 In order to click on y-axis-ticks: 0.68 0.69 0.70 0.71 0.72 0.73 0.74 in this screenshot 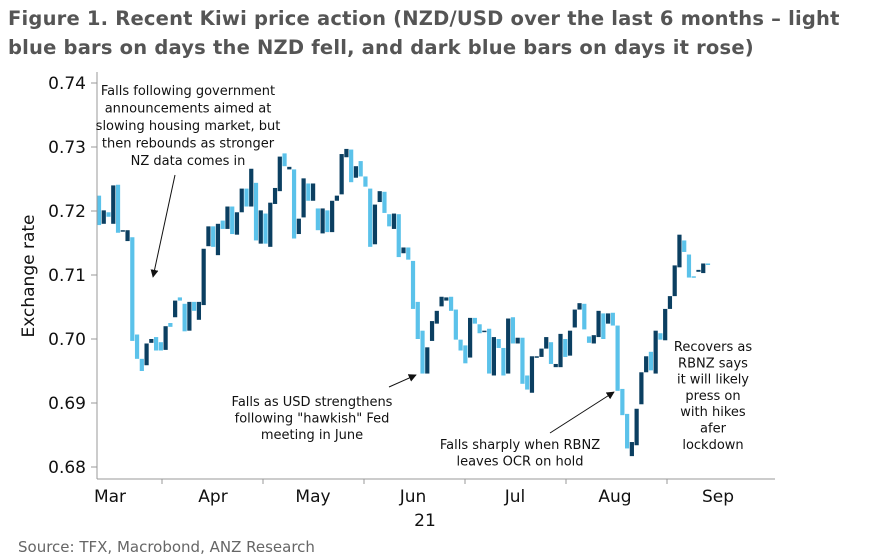, I will do `click(72, 276)`.